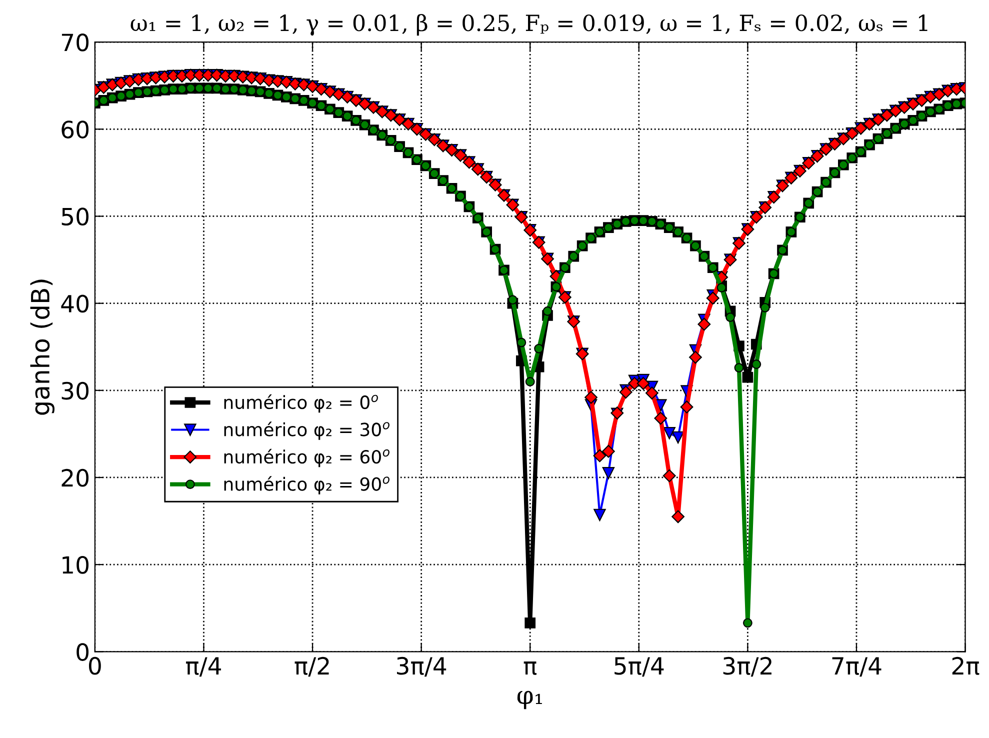 This screenshot has width=989, height=738. Describe the element at coordinates (639, 667) in the screenshot. I see `x-tick-label: 5π/4` at that location.